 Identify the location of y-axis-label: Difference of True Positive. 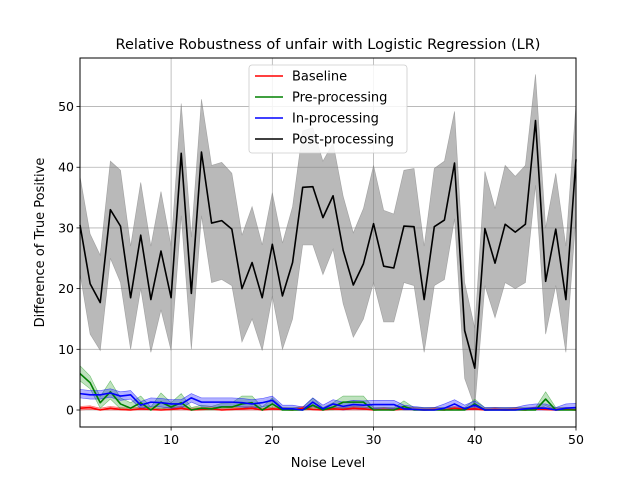
(40, 243).